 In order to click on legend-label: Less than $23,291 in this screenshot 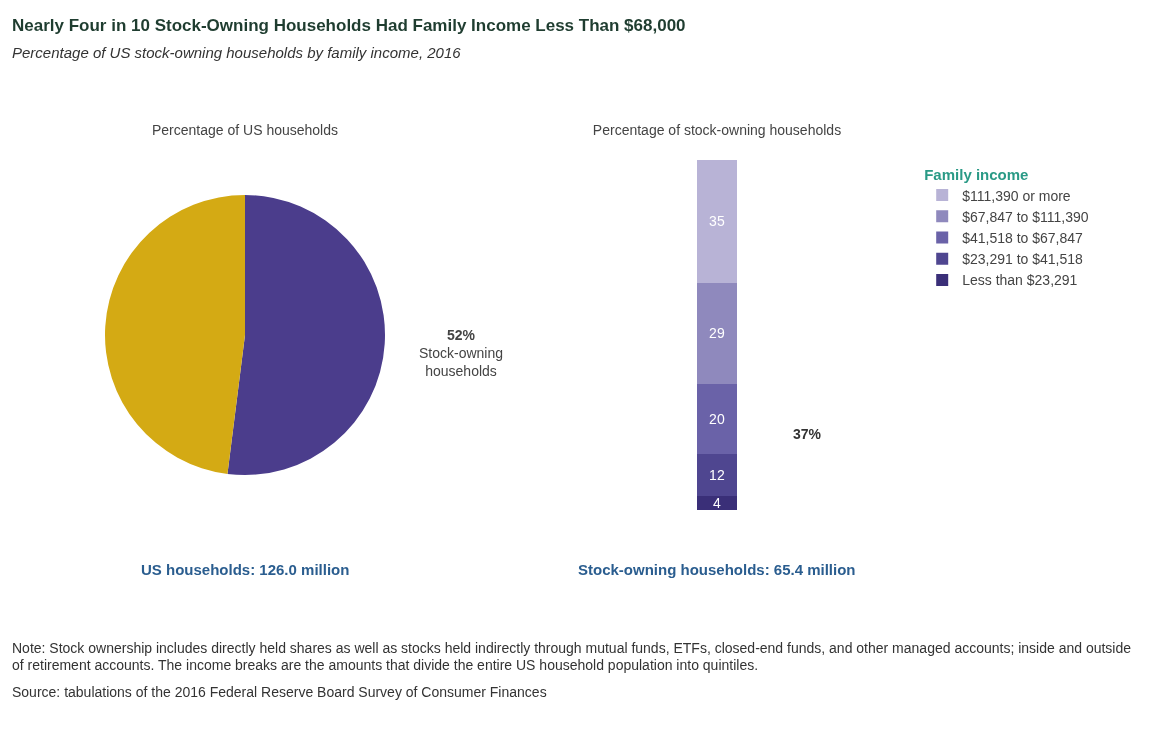, I will do `click(1020, 280)`.